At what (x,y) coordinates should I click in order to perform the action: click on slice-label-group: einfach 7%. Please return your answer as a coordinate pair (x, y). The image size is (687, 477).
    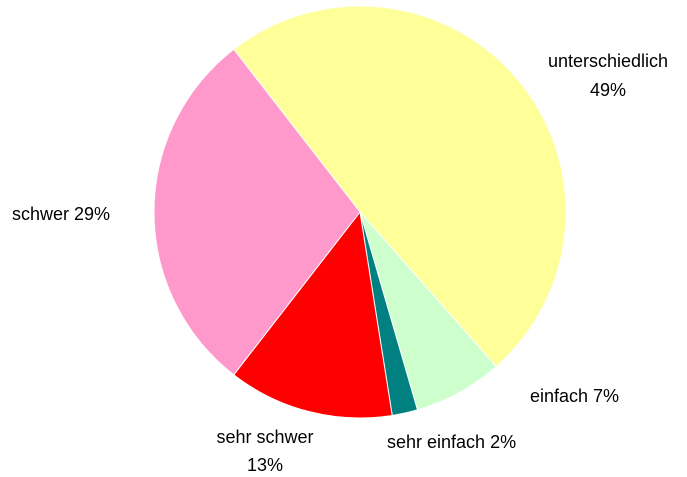
    Looking at the image, I should click on (574, 396).